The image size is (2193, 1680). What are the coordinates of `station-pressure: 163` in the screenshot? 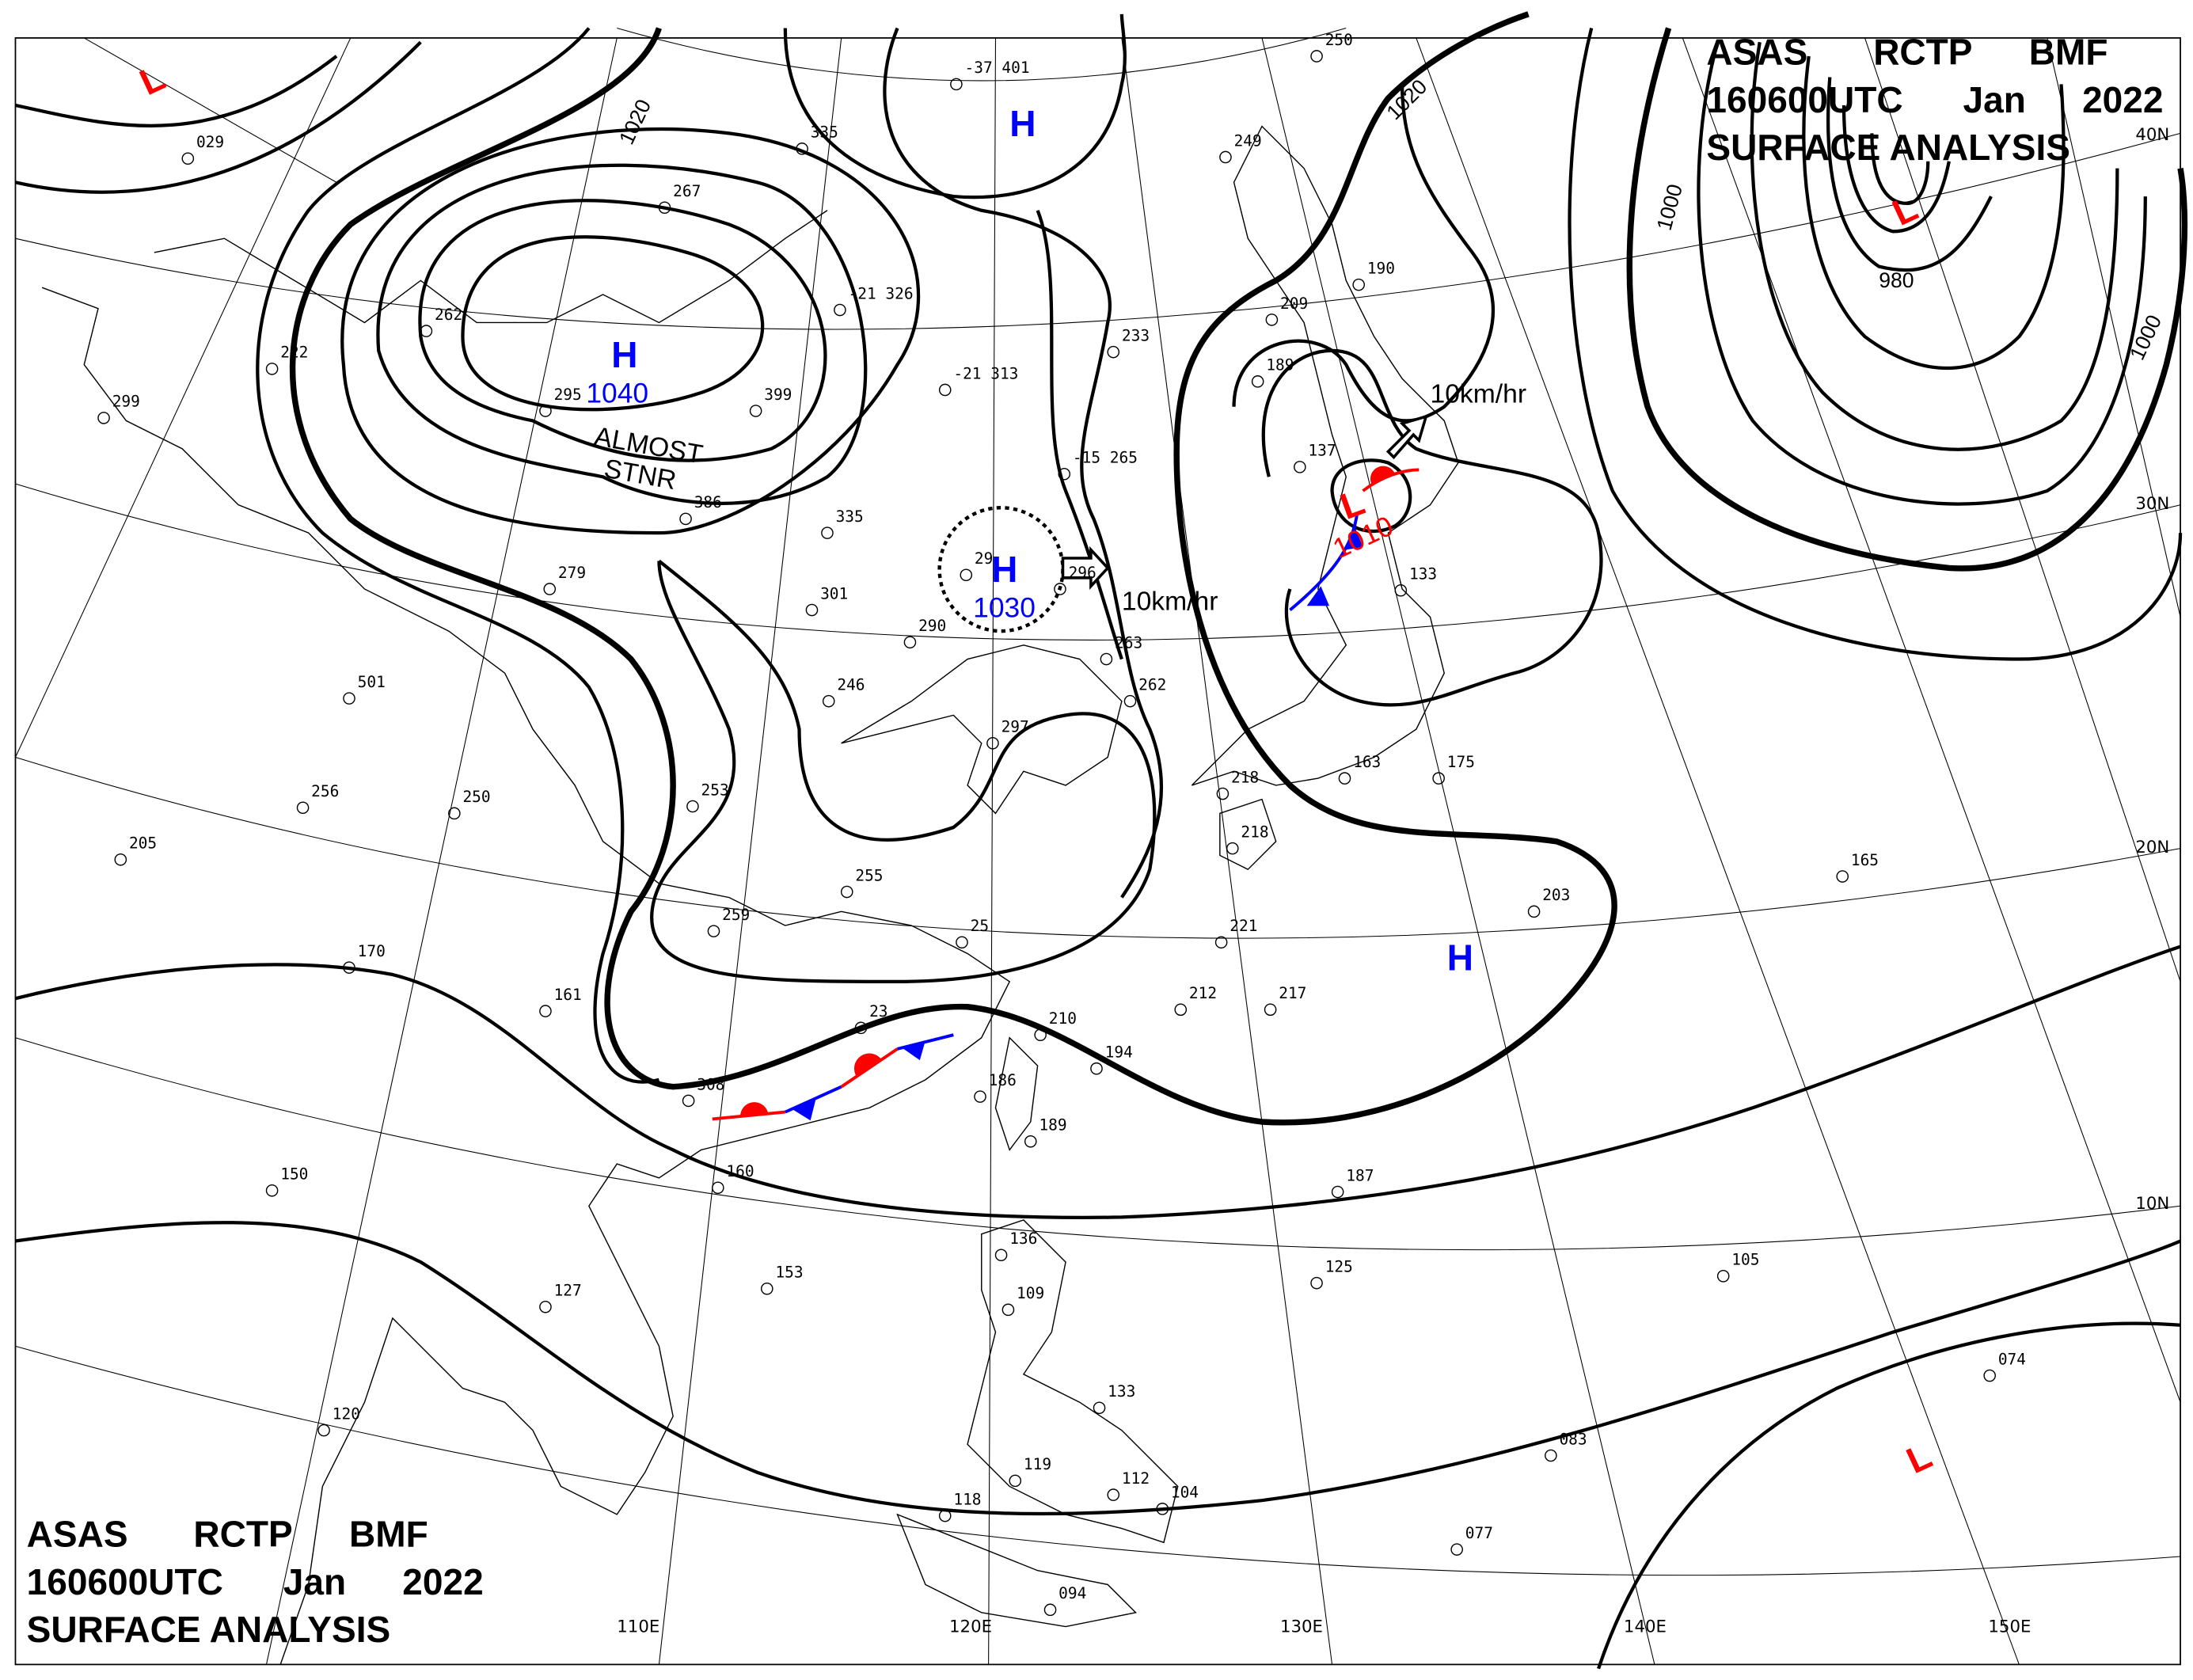 It's located at (1367, 762).